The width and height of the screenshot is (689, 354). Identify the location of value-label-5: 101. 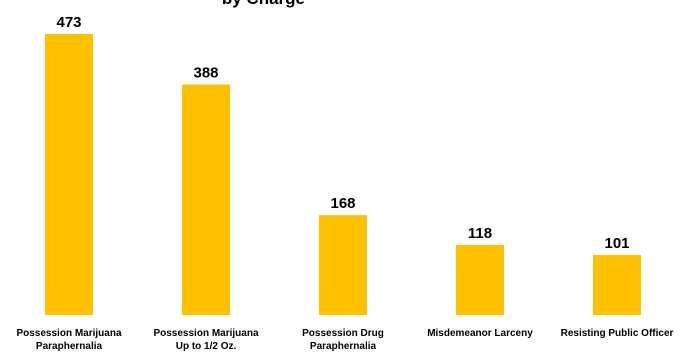
(616, 243).